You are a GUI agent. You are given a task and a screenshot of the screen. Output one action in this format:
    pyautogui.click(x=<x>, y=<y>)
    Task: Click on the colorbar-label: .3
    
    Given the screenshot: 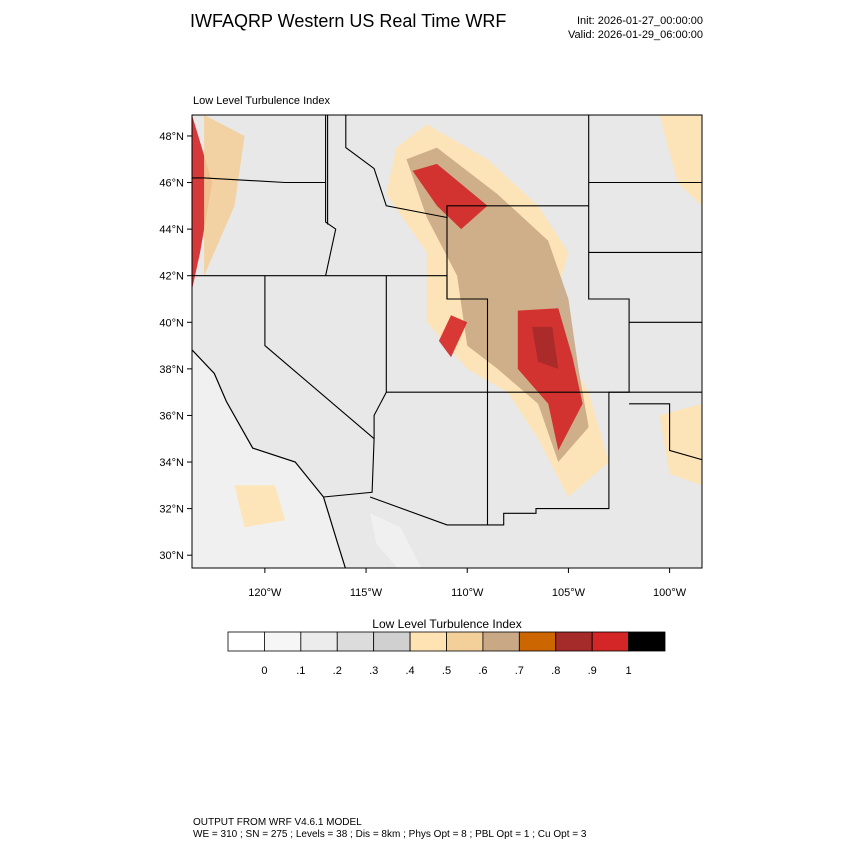 What is the action you would take?
    pyautogui.click(x=373, y=671)
    